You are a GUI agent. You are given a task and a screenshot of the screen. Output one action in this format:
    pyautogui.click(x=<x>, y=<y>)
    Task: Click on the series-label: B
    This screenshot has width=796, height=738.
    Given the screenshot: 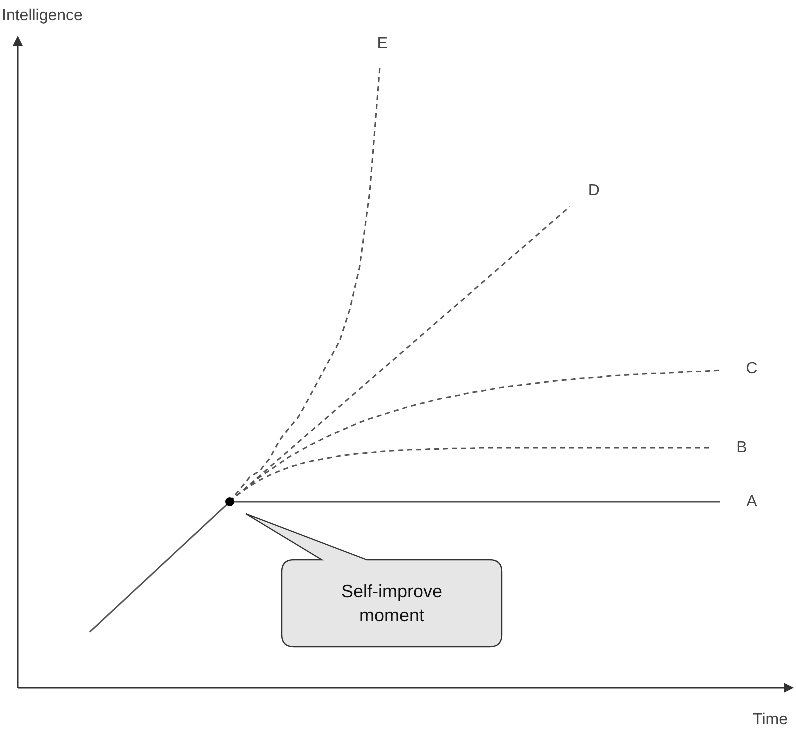 What is the action you would take?
    pyautogui.click(x=742, y=447)
    